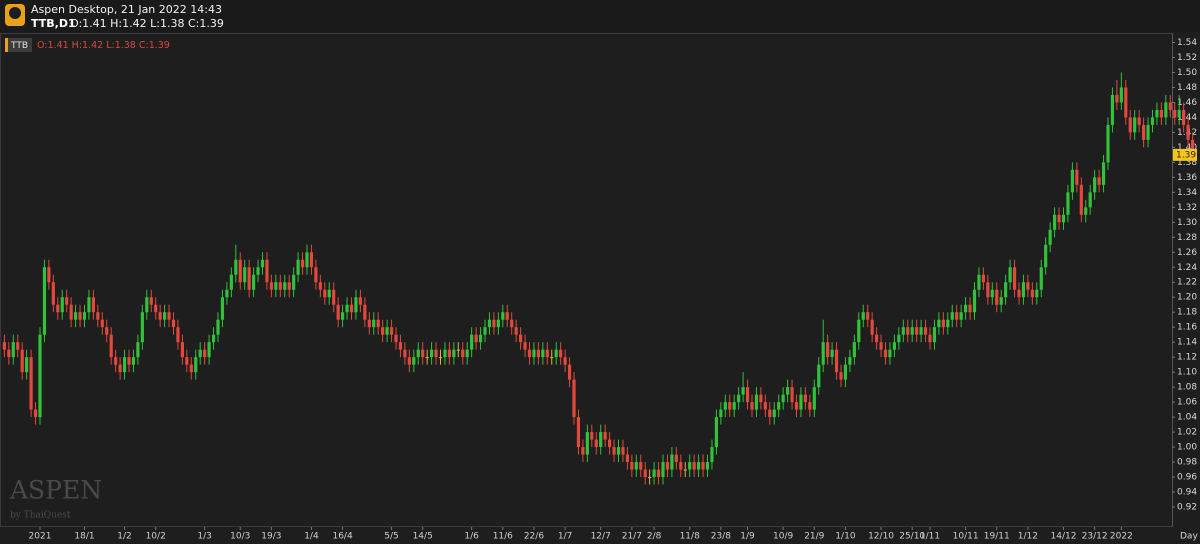 This screenshot has height=544, width=1200. I want to click on x-tick-label: 1/10, so click(845, 537).